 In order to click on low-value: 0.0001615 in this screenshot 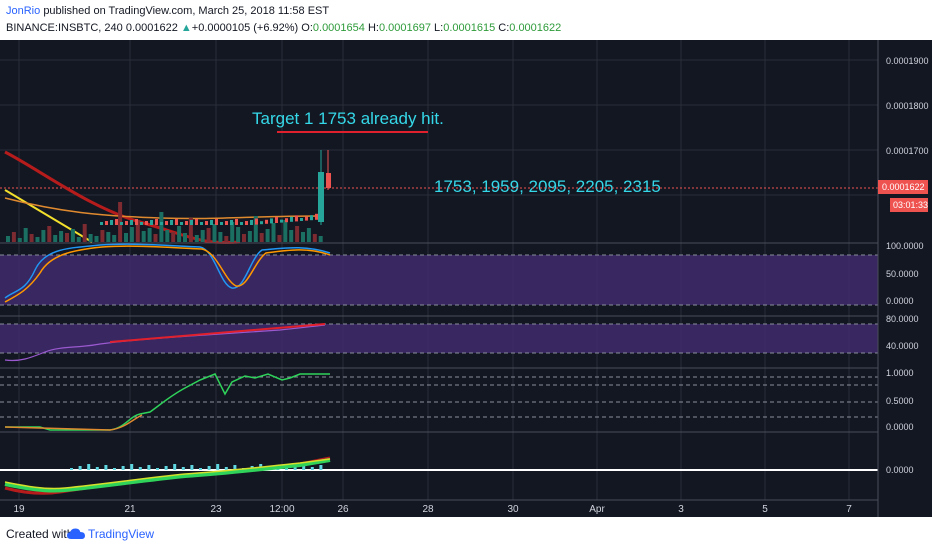, I will do `click(469, 28)`.